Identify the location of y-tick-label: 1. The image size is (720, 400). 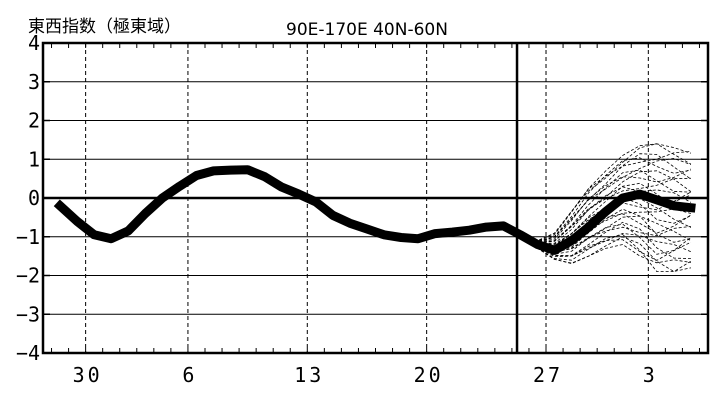
(34, 159).